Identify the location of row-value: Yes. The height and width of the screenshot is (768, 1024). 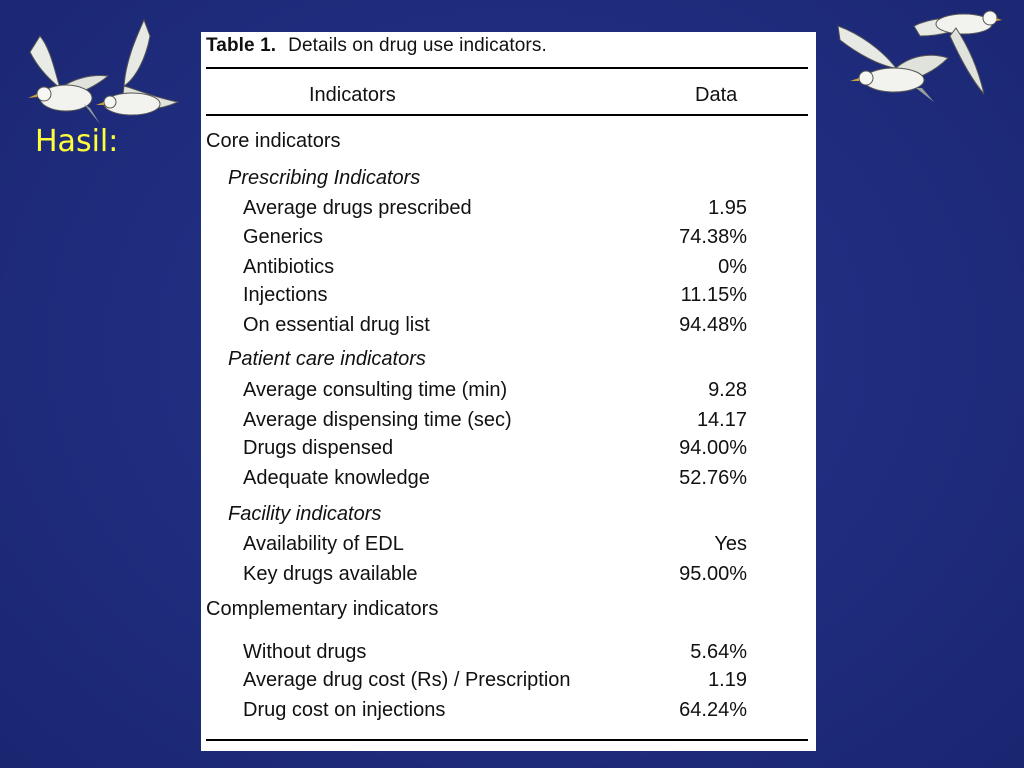
(730, 544).